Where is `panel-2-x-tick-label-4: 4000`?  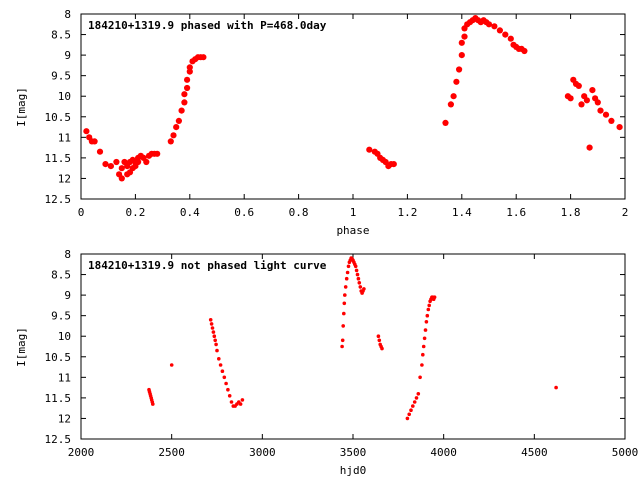
panel-2-x-tick-label-4: 4000 is located at coordinates (443, 452).